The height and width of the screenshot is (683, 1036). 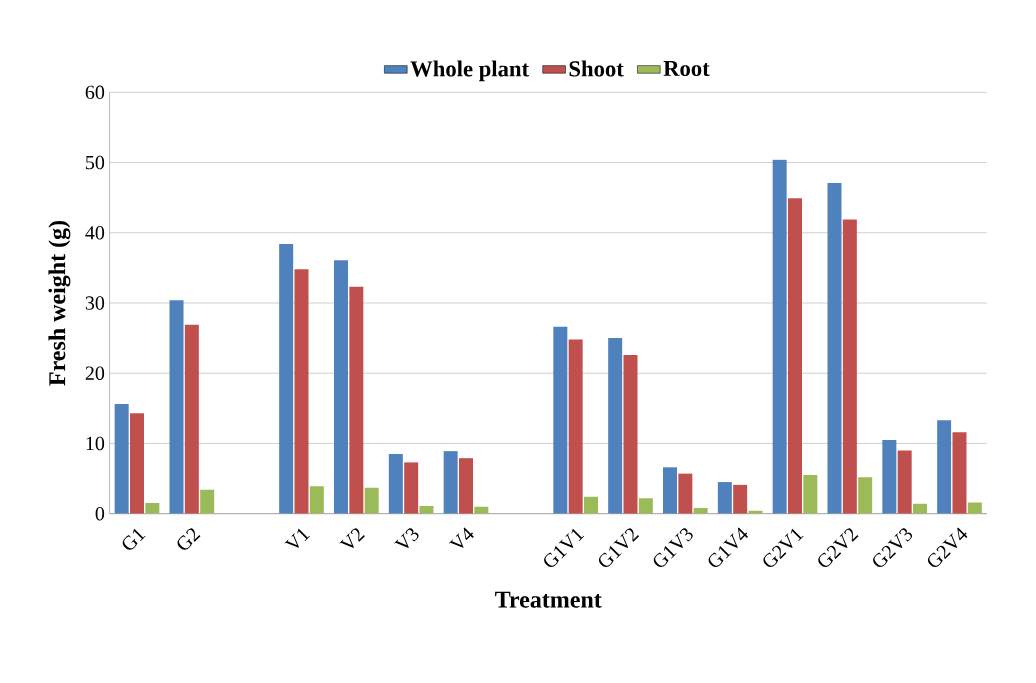 What do you see at coordinates (352, 538) in the screenshot?
I see `x-tick-label: V2` at bounding box center [352, 538].